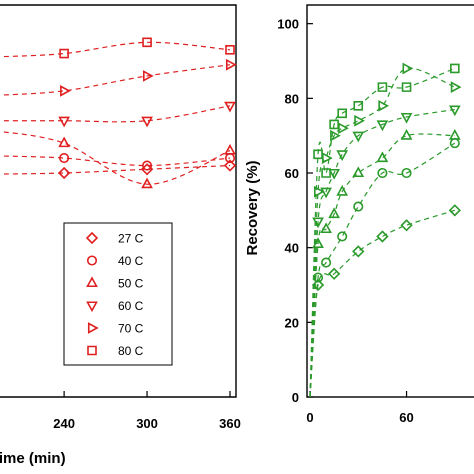 The image size is (474, 474). I want to click on right-x-axis: 0 60, so click(360, 408).